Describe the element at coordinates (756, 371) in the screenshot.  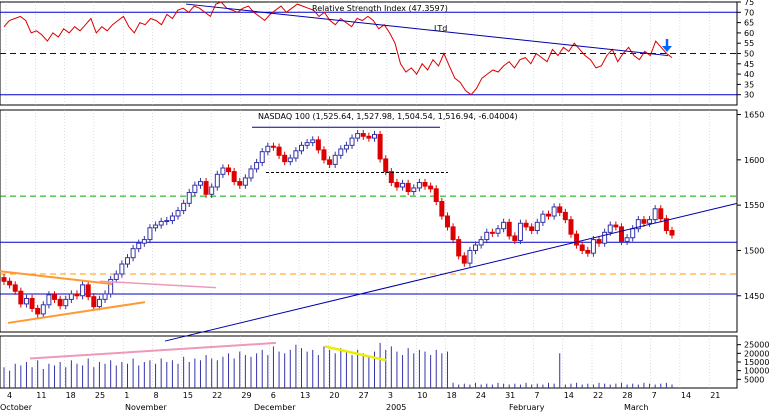
I see `volume-tick-label: 10000` at that location.